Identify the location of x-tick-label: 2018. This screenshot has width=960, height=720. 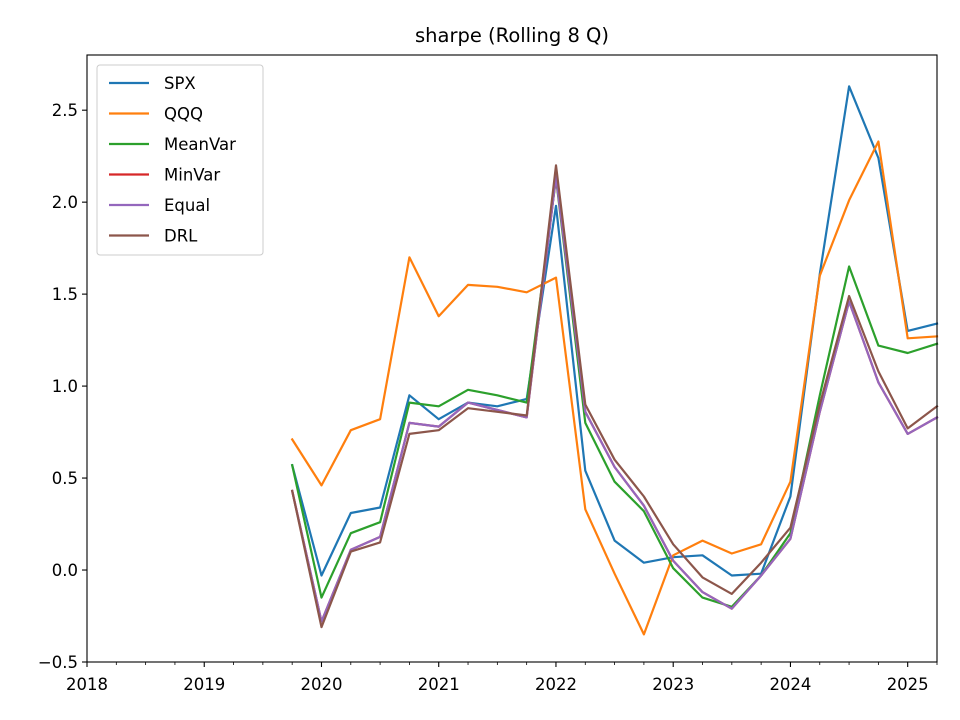
(87, 684).